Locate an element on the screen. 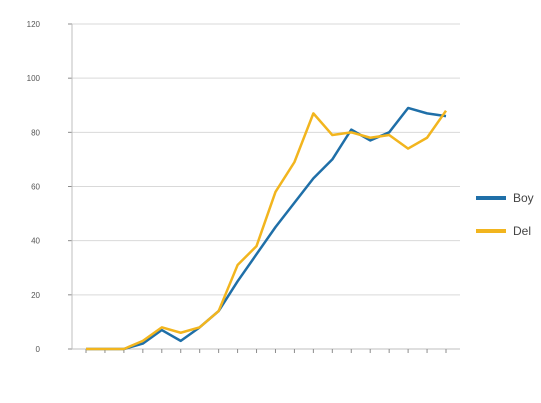 This screenshot has width=541, height=403. y-tick-label: 20 is located at coordinates (35, 295).